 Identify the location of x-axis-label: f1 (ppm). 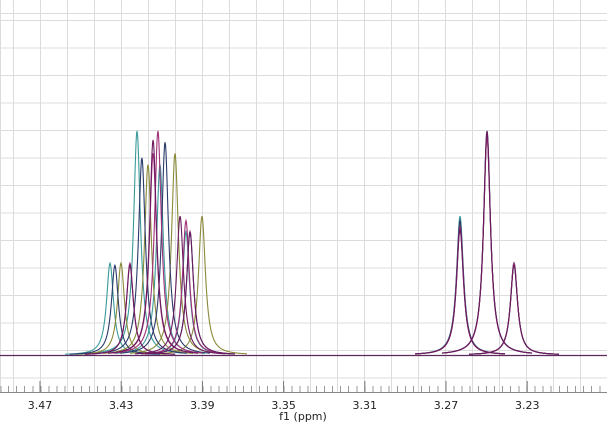
(303, 416).